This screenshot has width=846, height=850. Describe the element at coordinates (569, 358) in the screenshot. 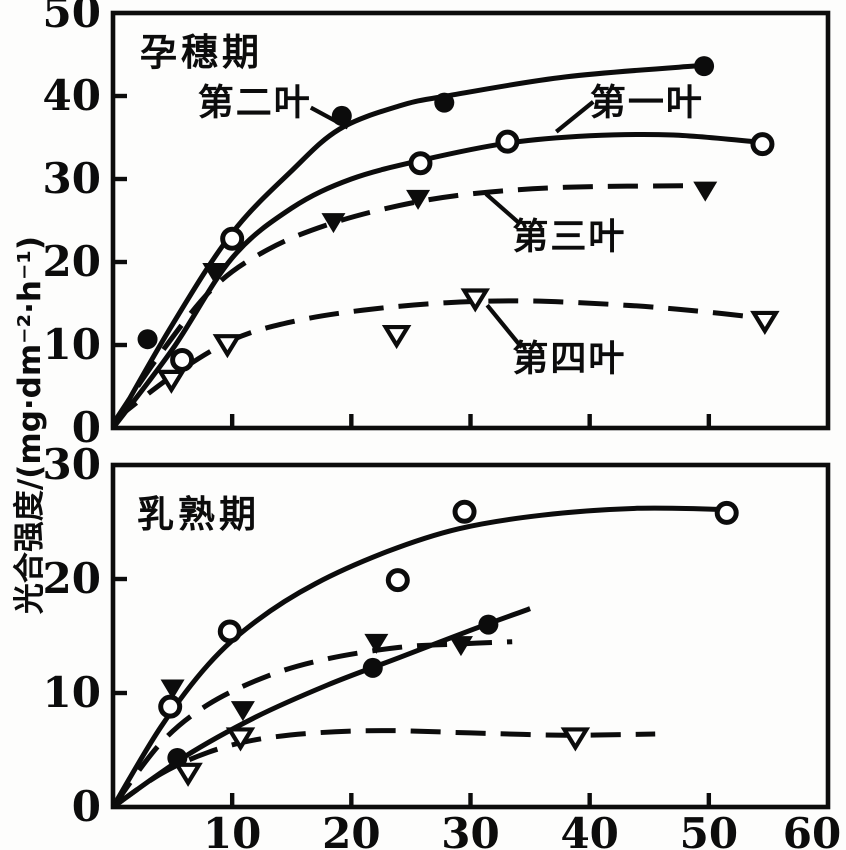

I see `series-label: 第四叶` at that location.